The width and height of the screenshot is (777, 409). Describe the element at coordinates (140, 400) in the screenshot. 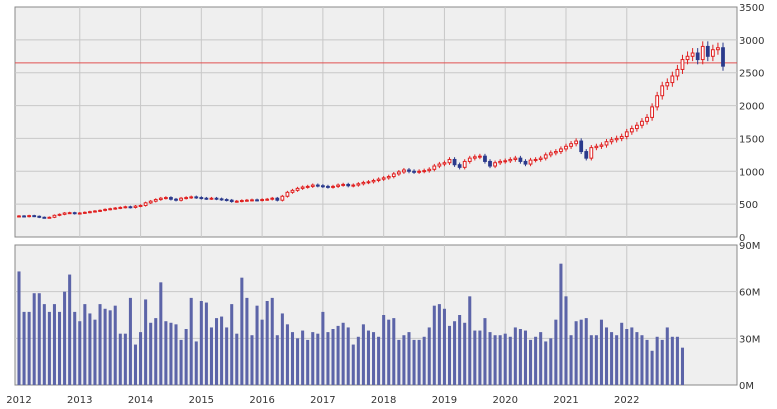

I see `x-tick-label: 2014` at that location.